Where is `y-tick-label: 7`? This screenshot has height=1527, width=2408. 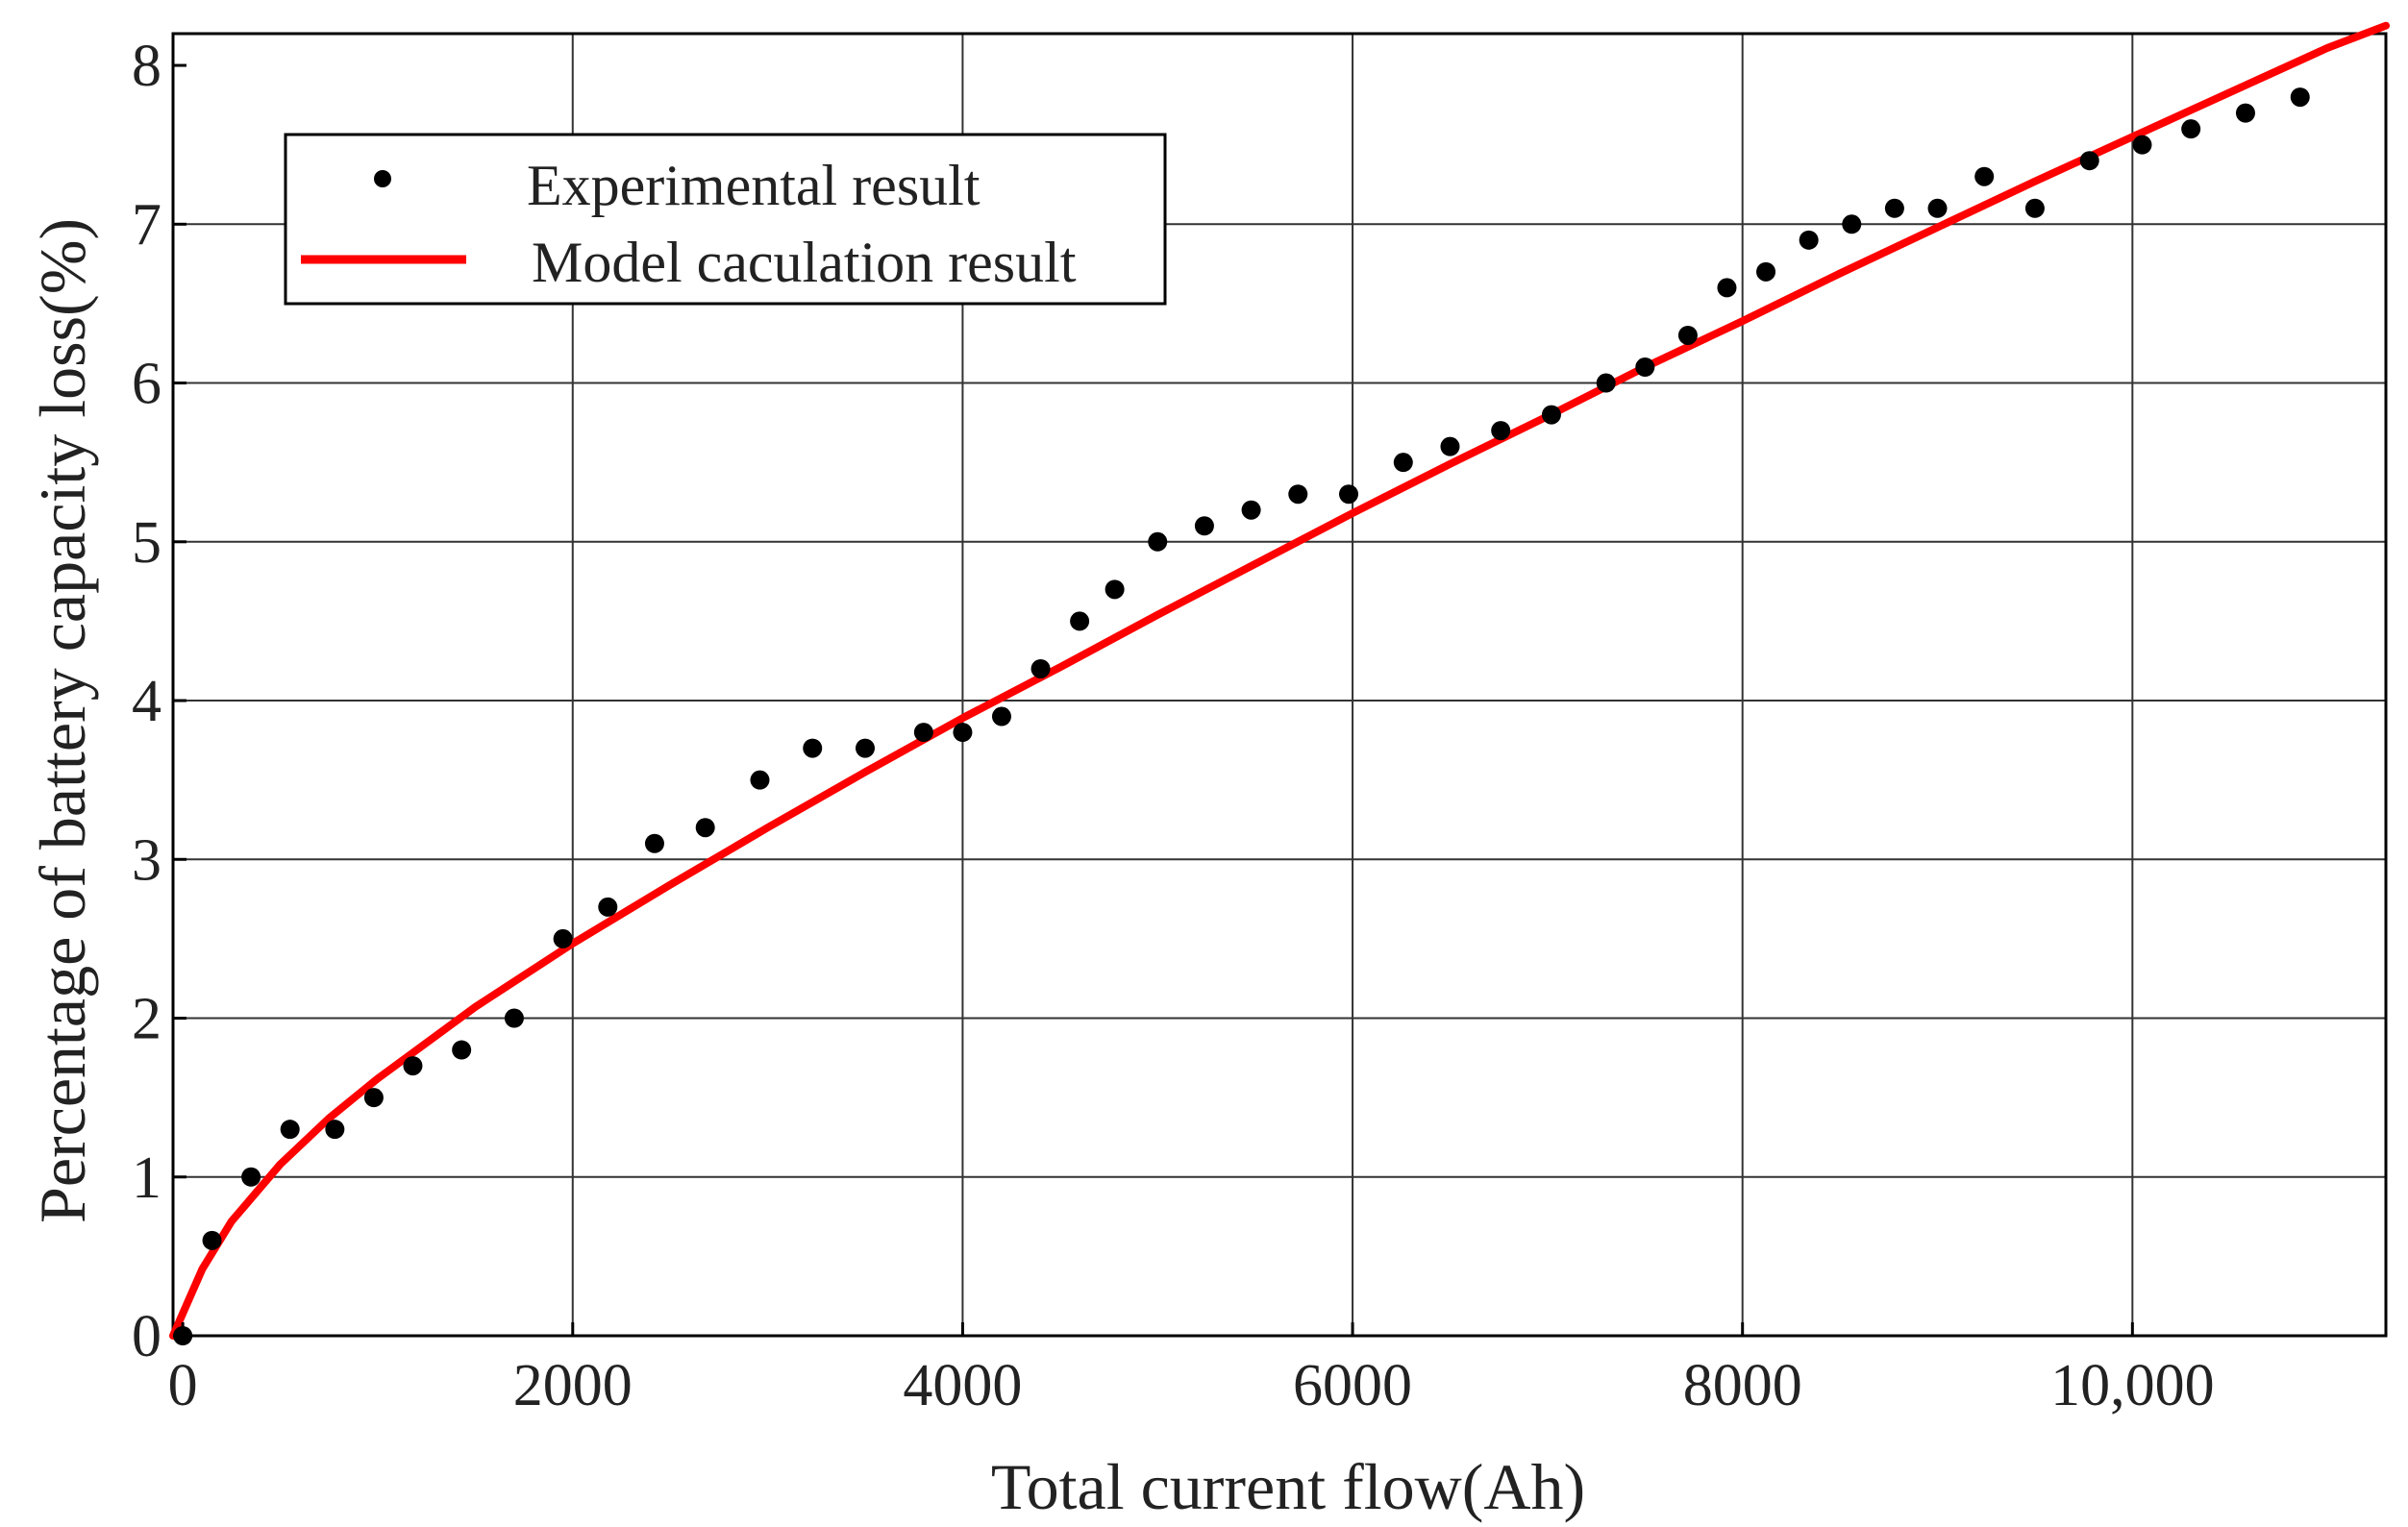
y-tick-label: 7 is located at coordinates (146, 225).